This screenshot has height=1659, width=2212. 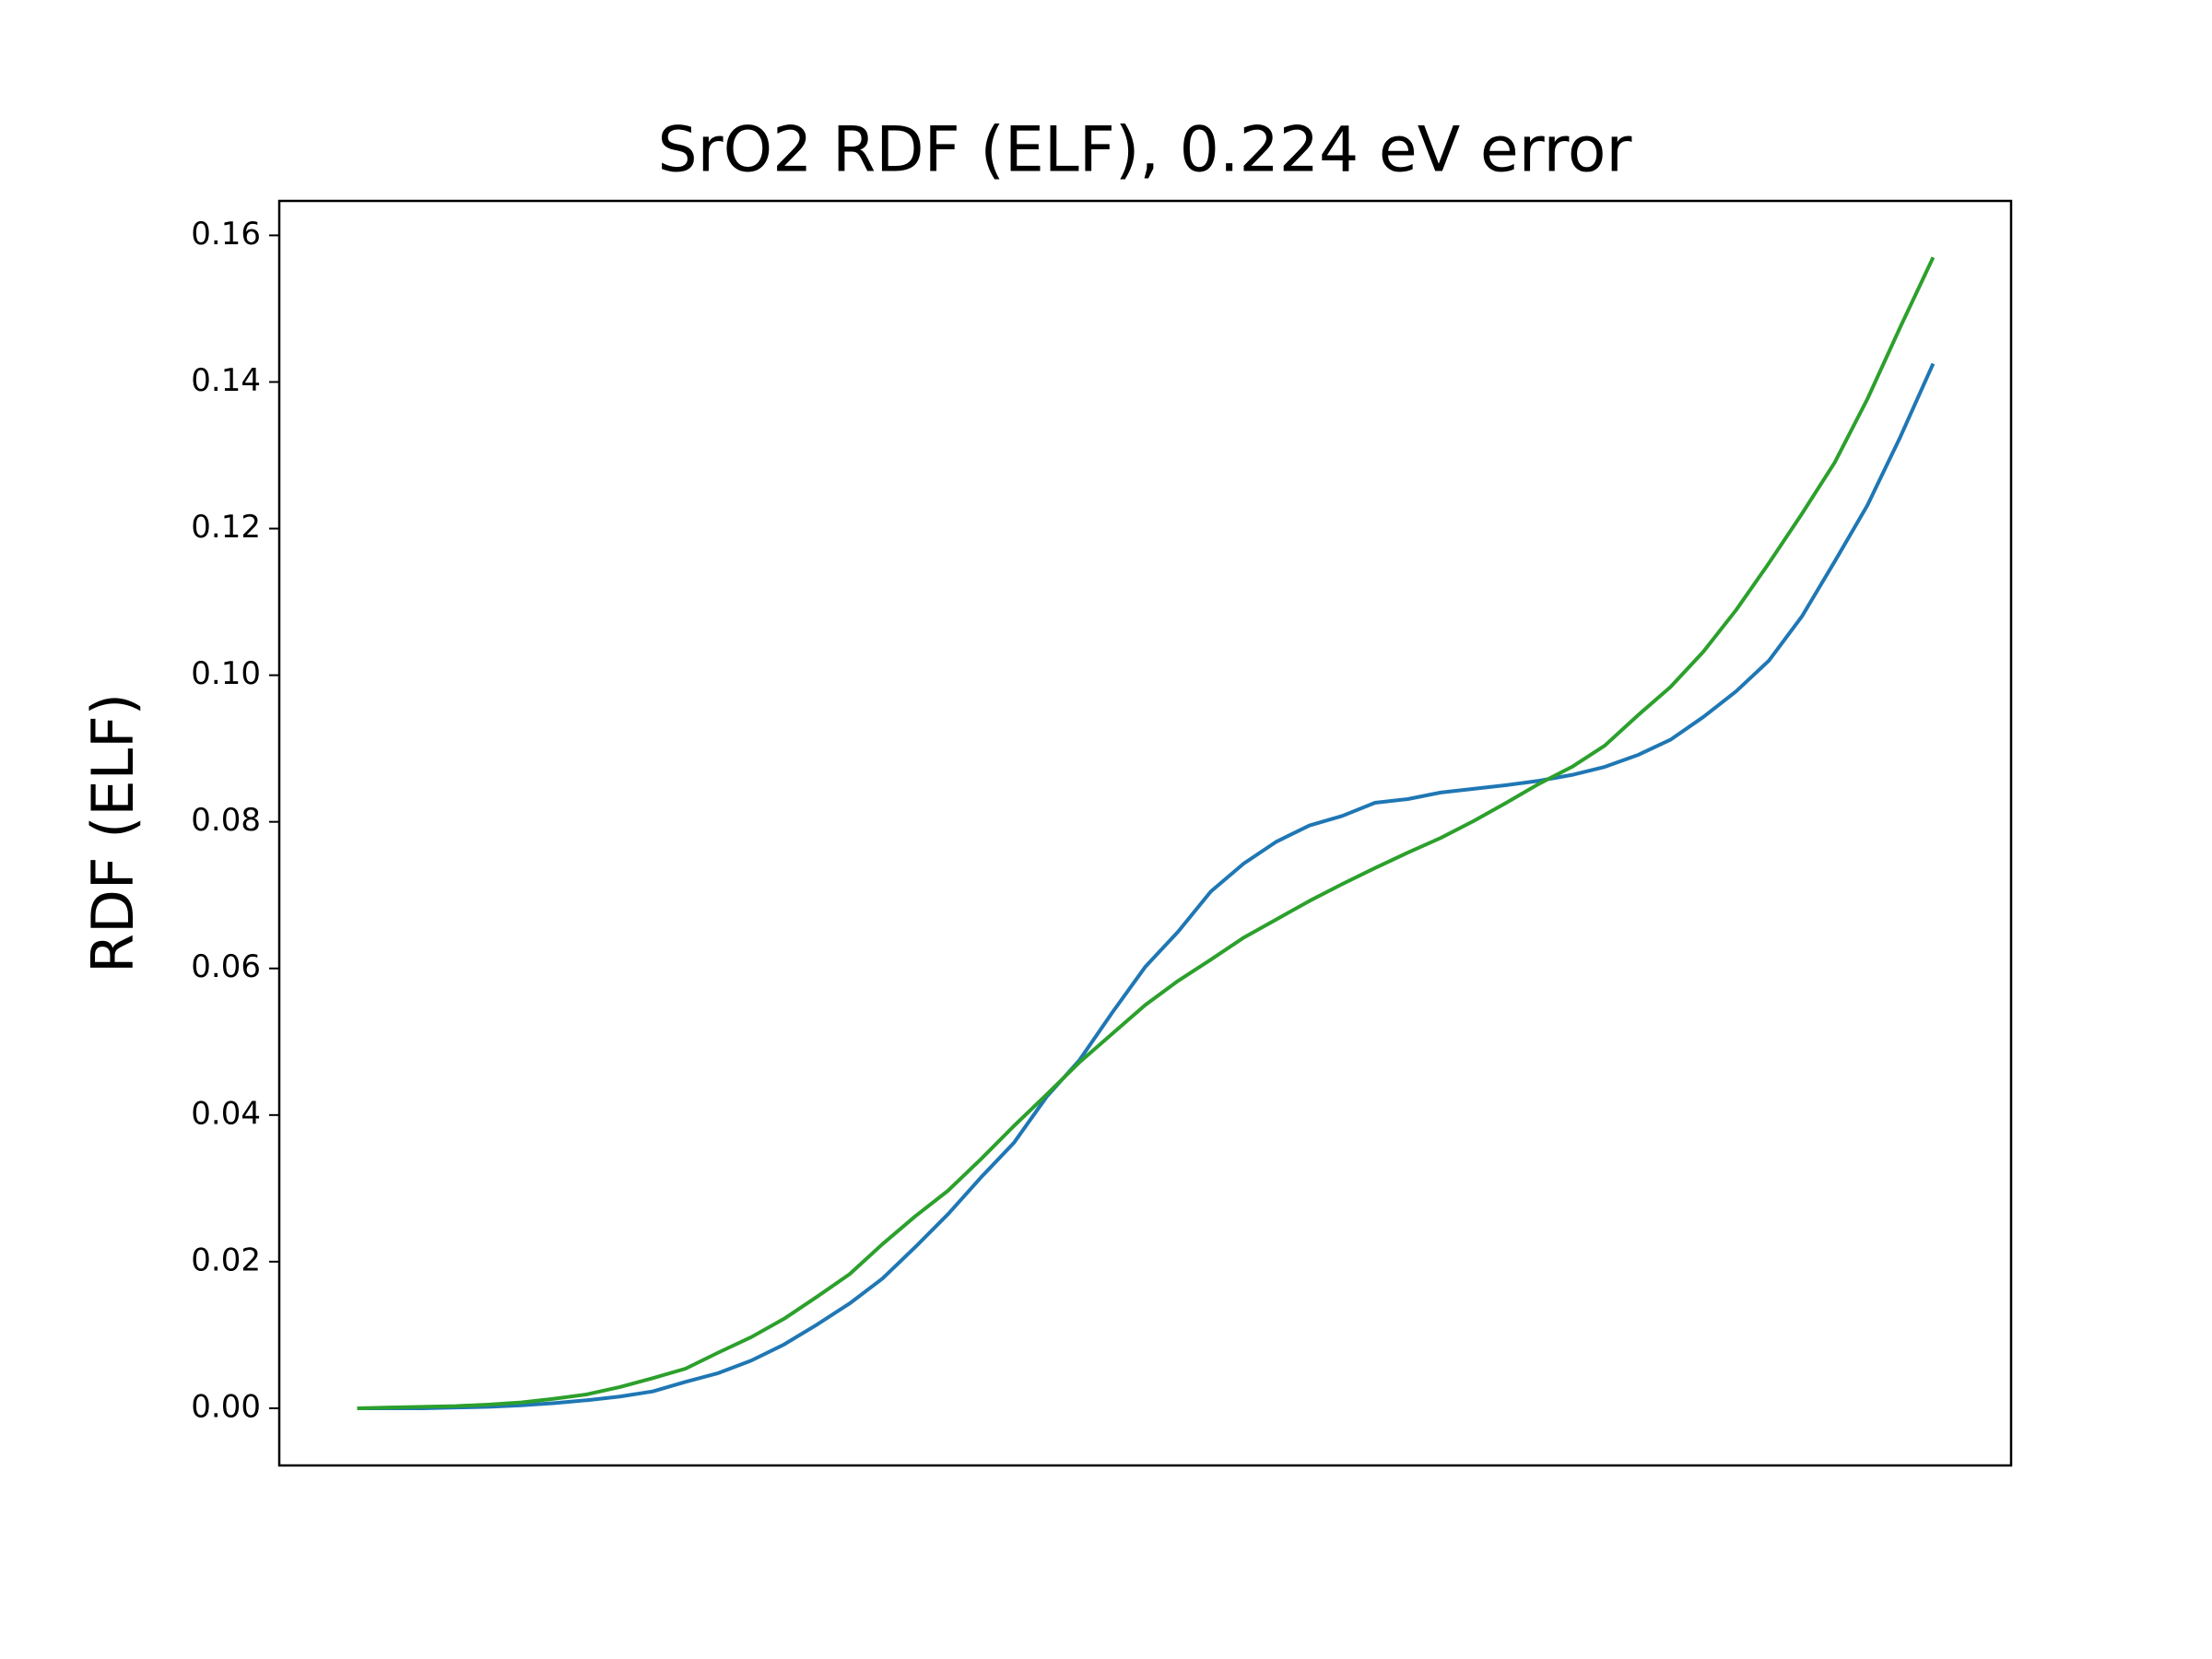 I want to click on y-tick-label: 0.10, so click(x=226, y=673).